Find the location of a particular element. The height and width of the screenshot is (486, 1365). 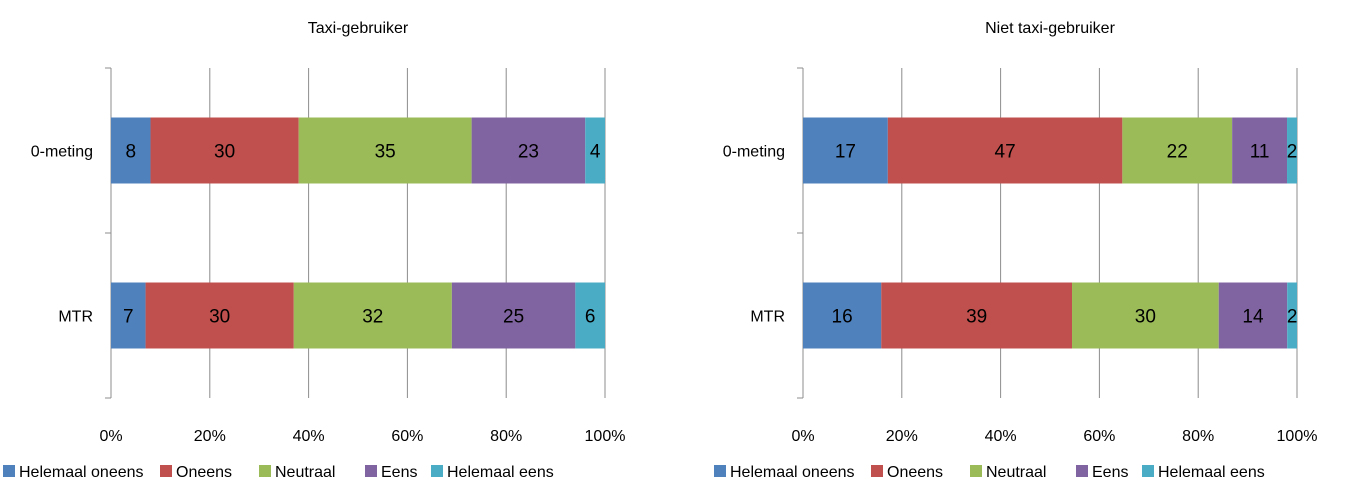

chart-title: Niet taxi-gebruiker is located at coordinates (1050, 28).